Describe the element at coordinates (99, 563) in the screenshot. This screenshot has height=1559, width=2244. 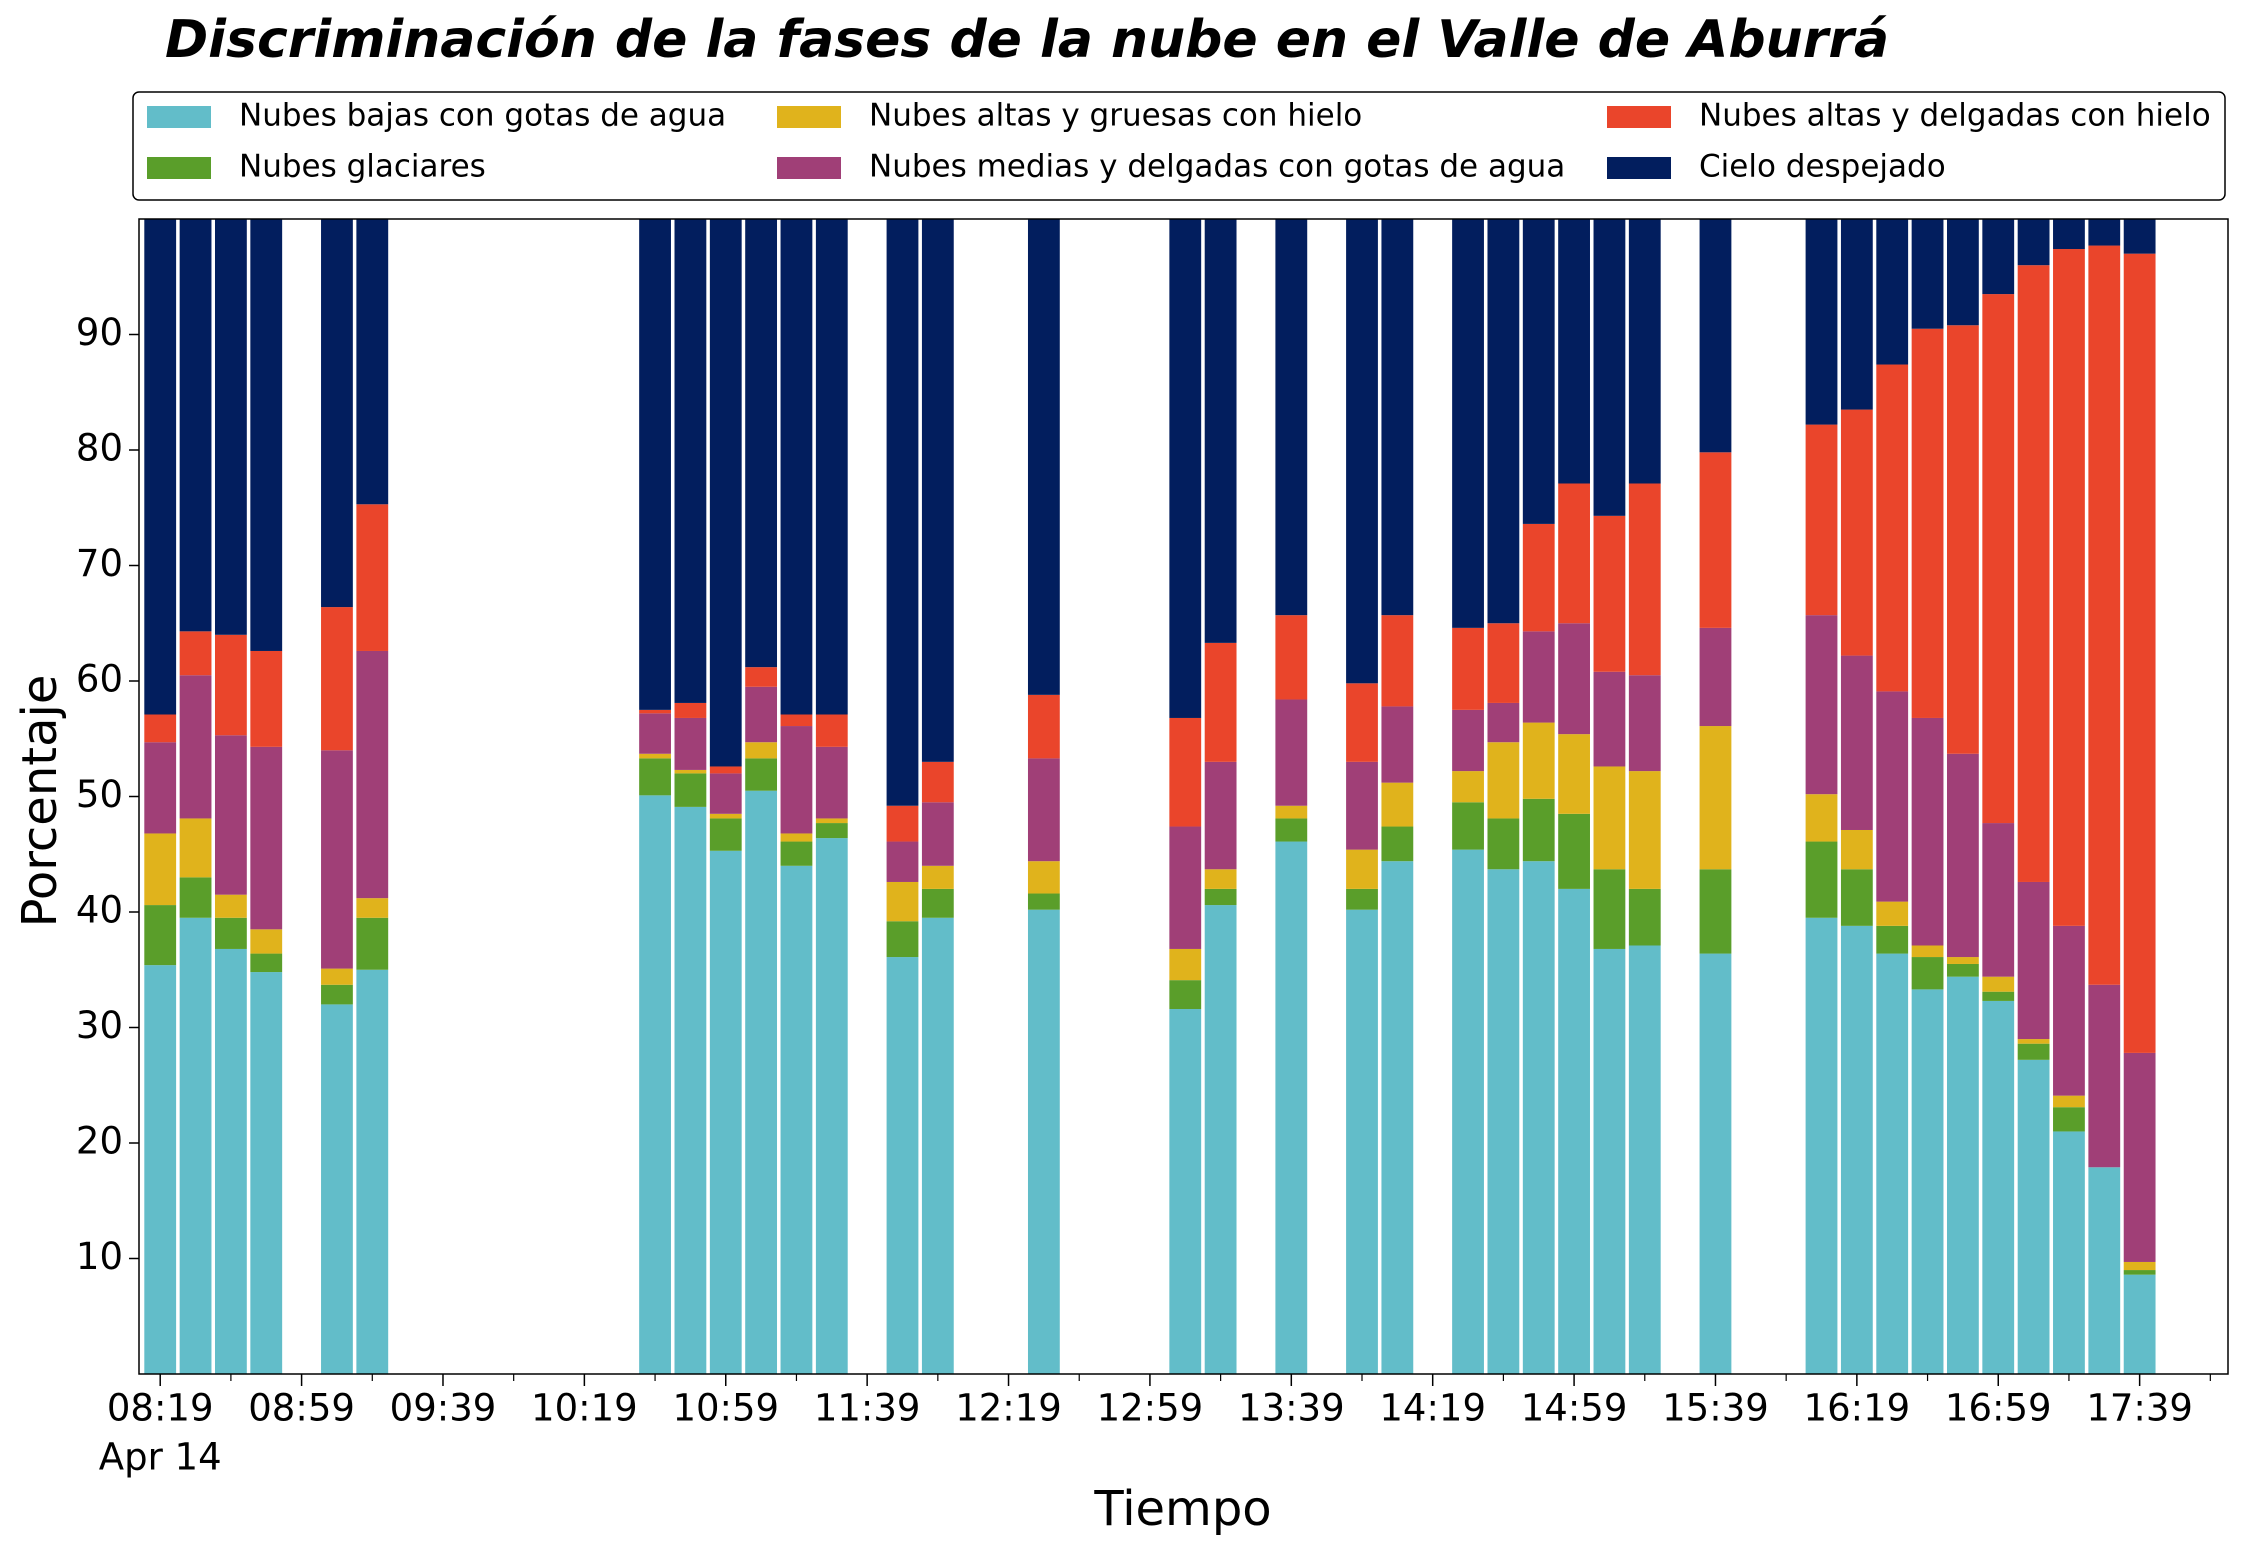
I see `y-tick-label: 70` at that location.